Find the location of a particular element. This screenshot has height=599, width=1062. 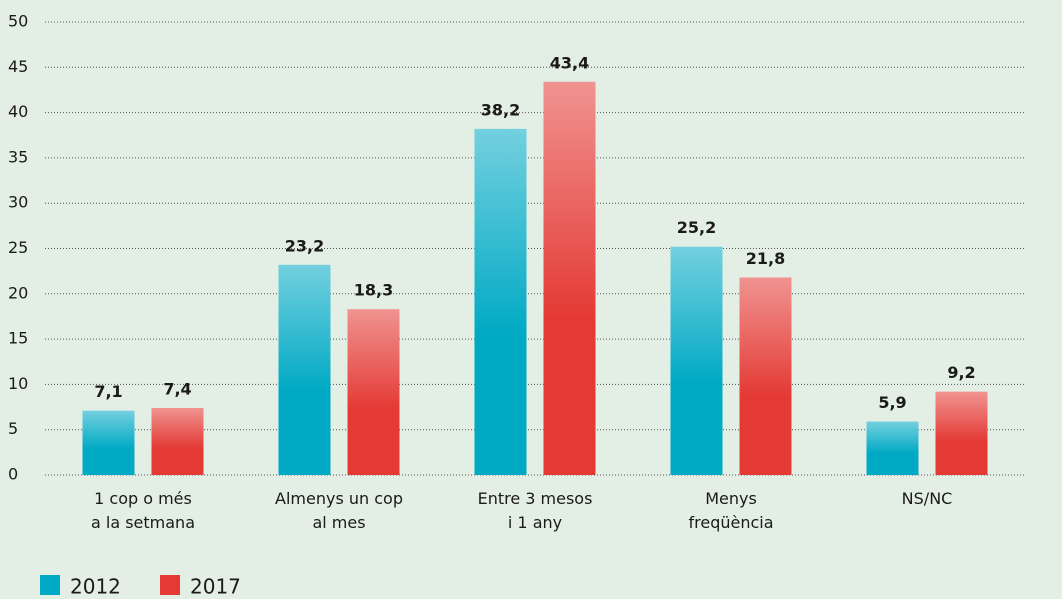

value-label: 23,2 is located at coordinates (304, 245).